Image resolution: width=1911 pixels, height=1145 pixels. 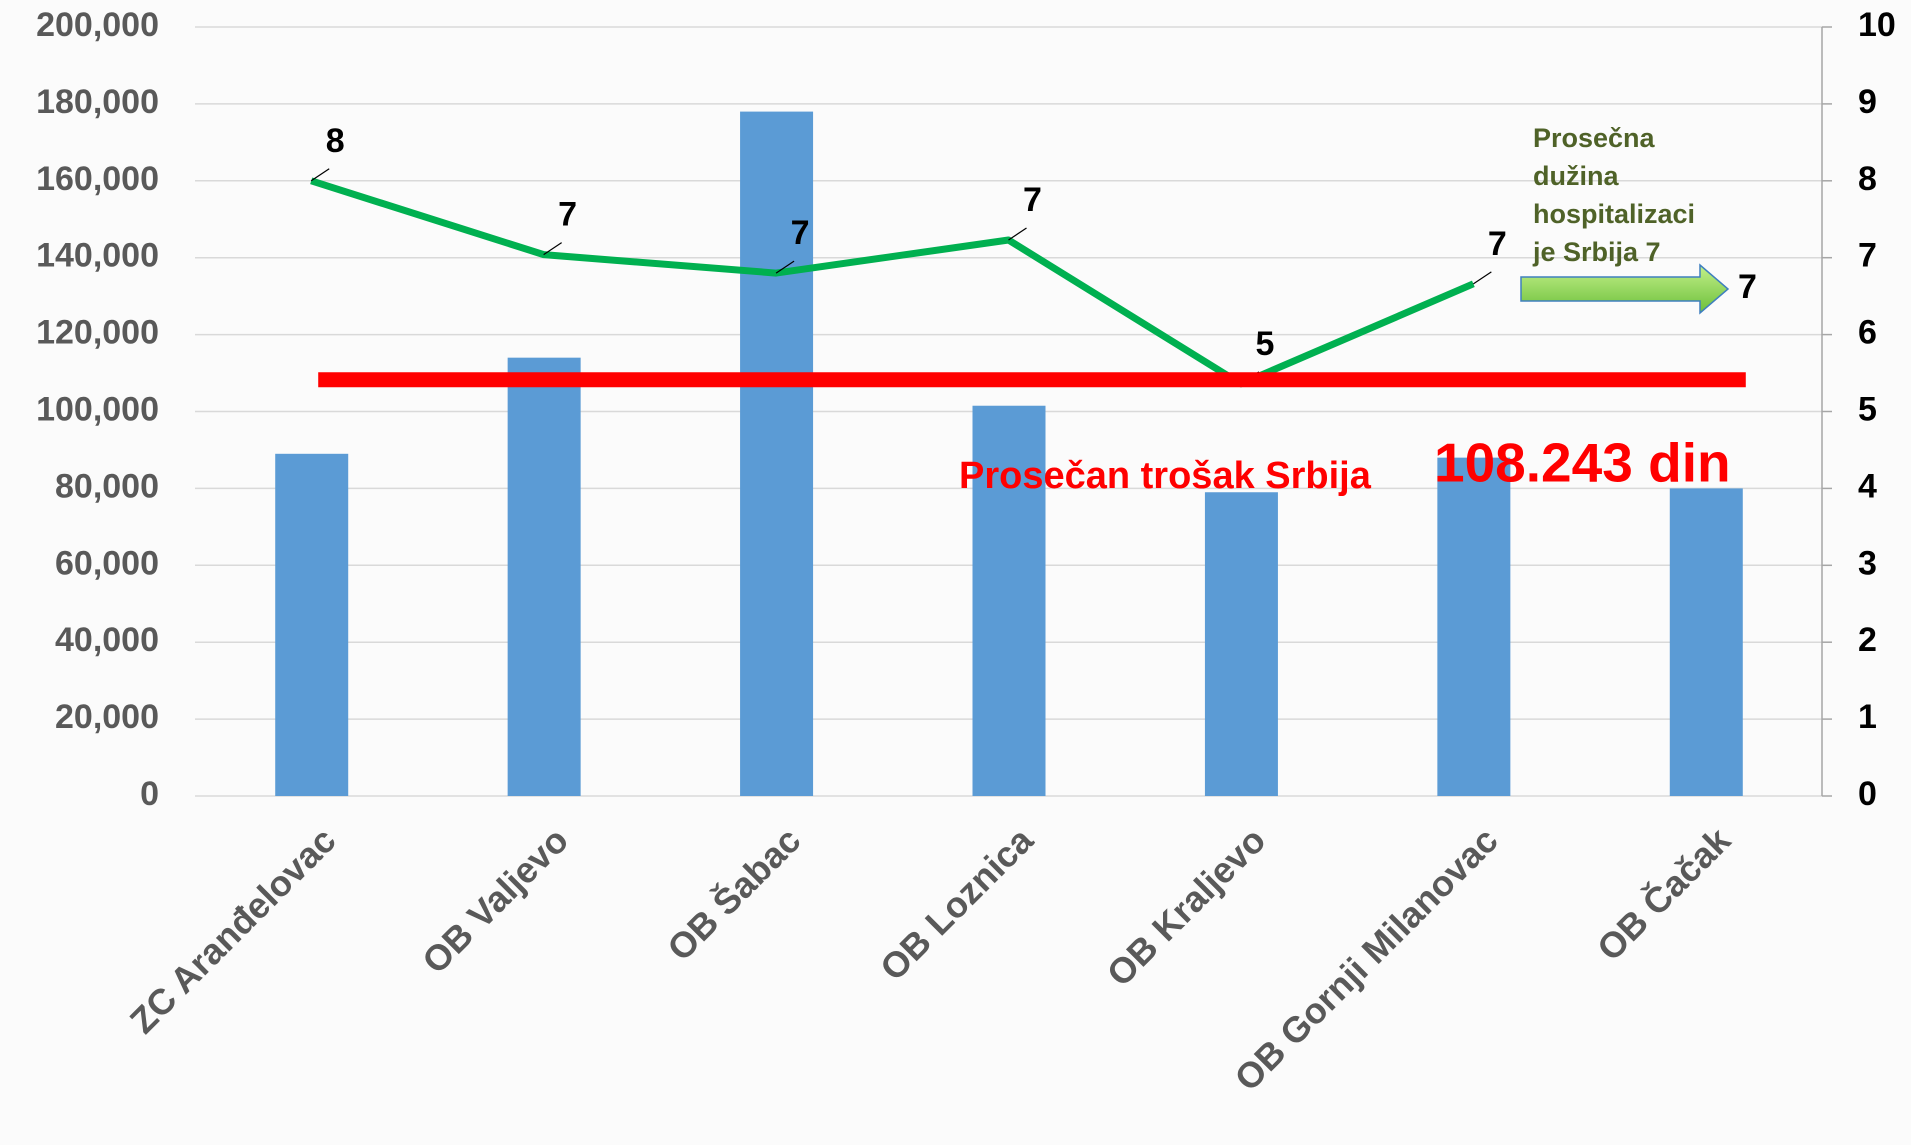 What do you see at coordinates (495, 900) in the screenshot?
I see `x-tick-label: OB Valjevo` at bounding box center [495, 900].